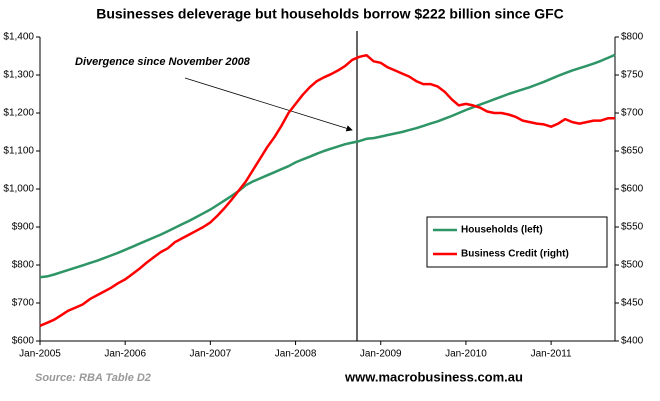 This screenshot has width=660, height=401. What do you see at coordinates (515, 254) in the screenshot?
I see `legend-label: Business Credit (right)` at bounding box center [515, 254].